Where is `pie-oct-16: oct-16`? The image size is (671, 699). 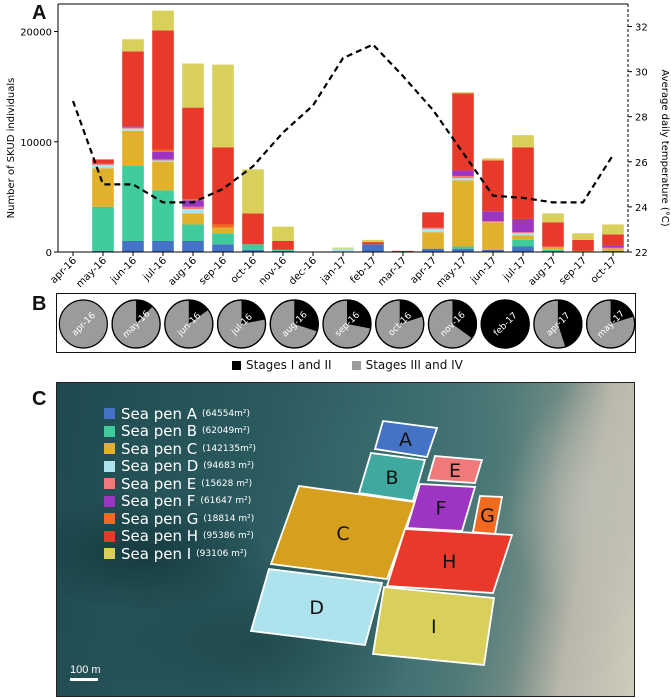
pie-oct-16: oct-16 is located at coordinates (400, 324).